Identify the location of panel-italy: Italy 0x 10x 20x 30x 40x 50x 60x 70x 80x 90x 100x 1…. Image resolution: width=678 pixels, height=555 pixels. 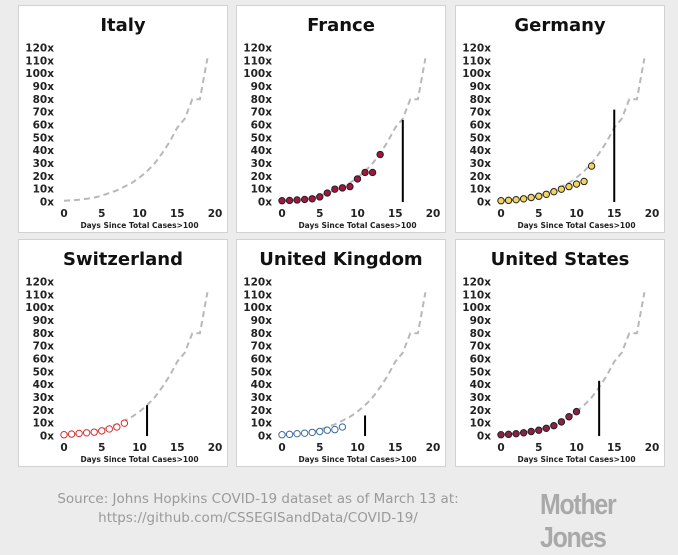
(123, 119).